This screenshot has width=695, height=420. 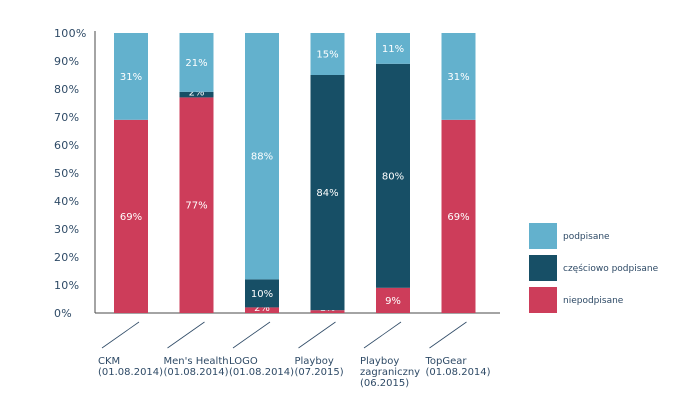 What do you see at coordinates (390, 372) in the screenshot?
I see `category-label: Playboy zagraniczny (06.2015)` at bounding box center [390, 372].